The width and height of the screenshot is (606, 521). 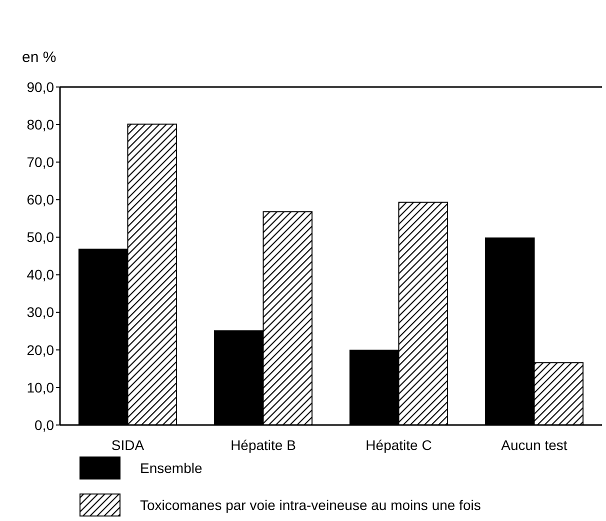 I want to click on y-tick-label: 50,0, so click(x=40, y=237).